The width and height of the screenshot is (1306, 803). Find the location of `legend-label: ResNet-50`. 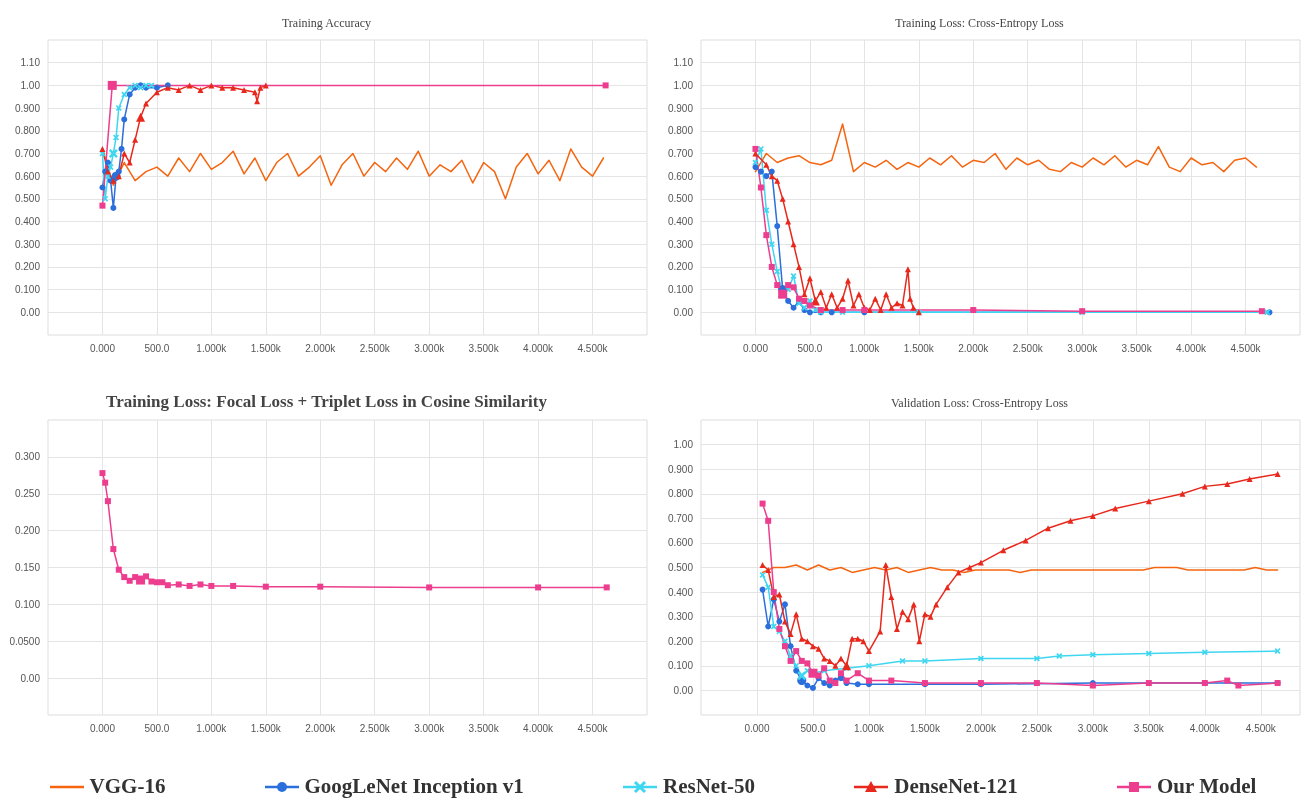

legend-label: ResNet-50 is located at coordinates (709, 786).